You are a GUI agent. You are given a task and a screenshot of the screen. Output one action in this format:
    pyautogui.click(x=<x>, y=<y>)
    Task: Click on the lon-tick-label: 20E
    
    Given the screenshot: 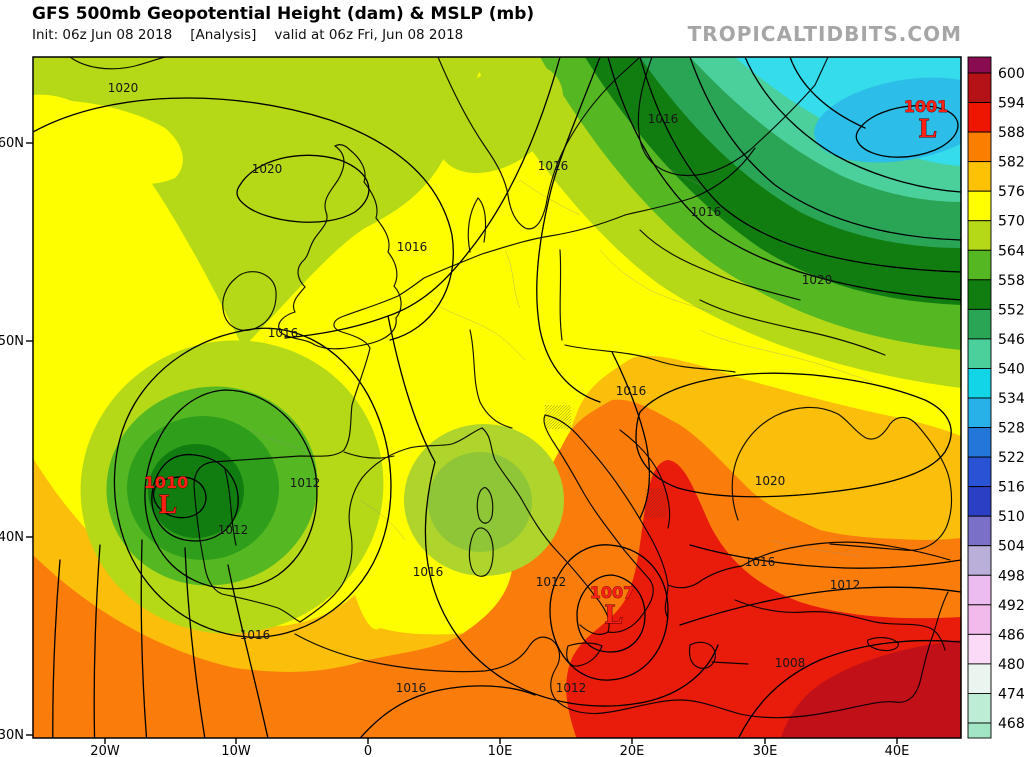 What is the action you would take?
    pyautogui.click(x=632, y=750)
    